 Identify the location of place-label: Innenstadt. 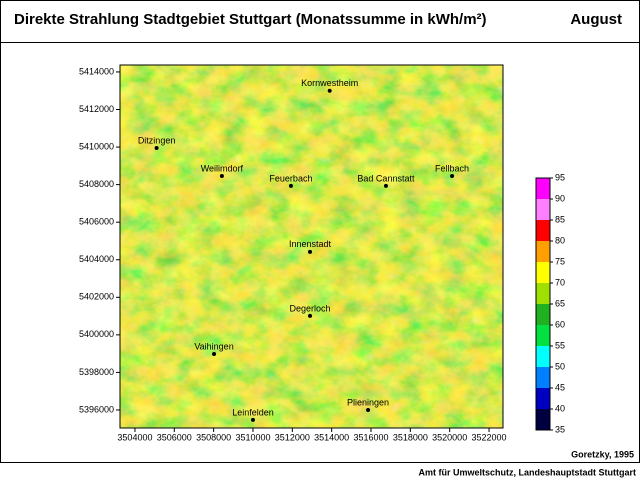
(310, 244).